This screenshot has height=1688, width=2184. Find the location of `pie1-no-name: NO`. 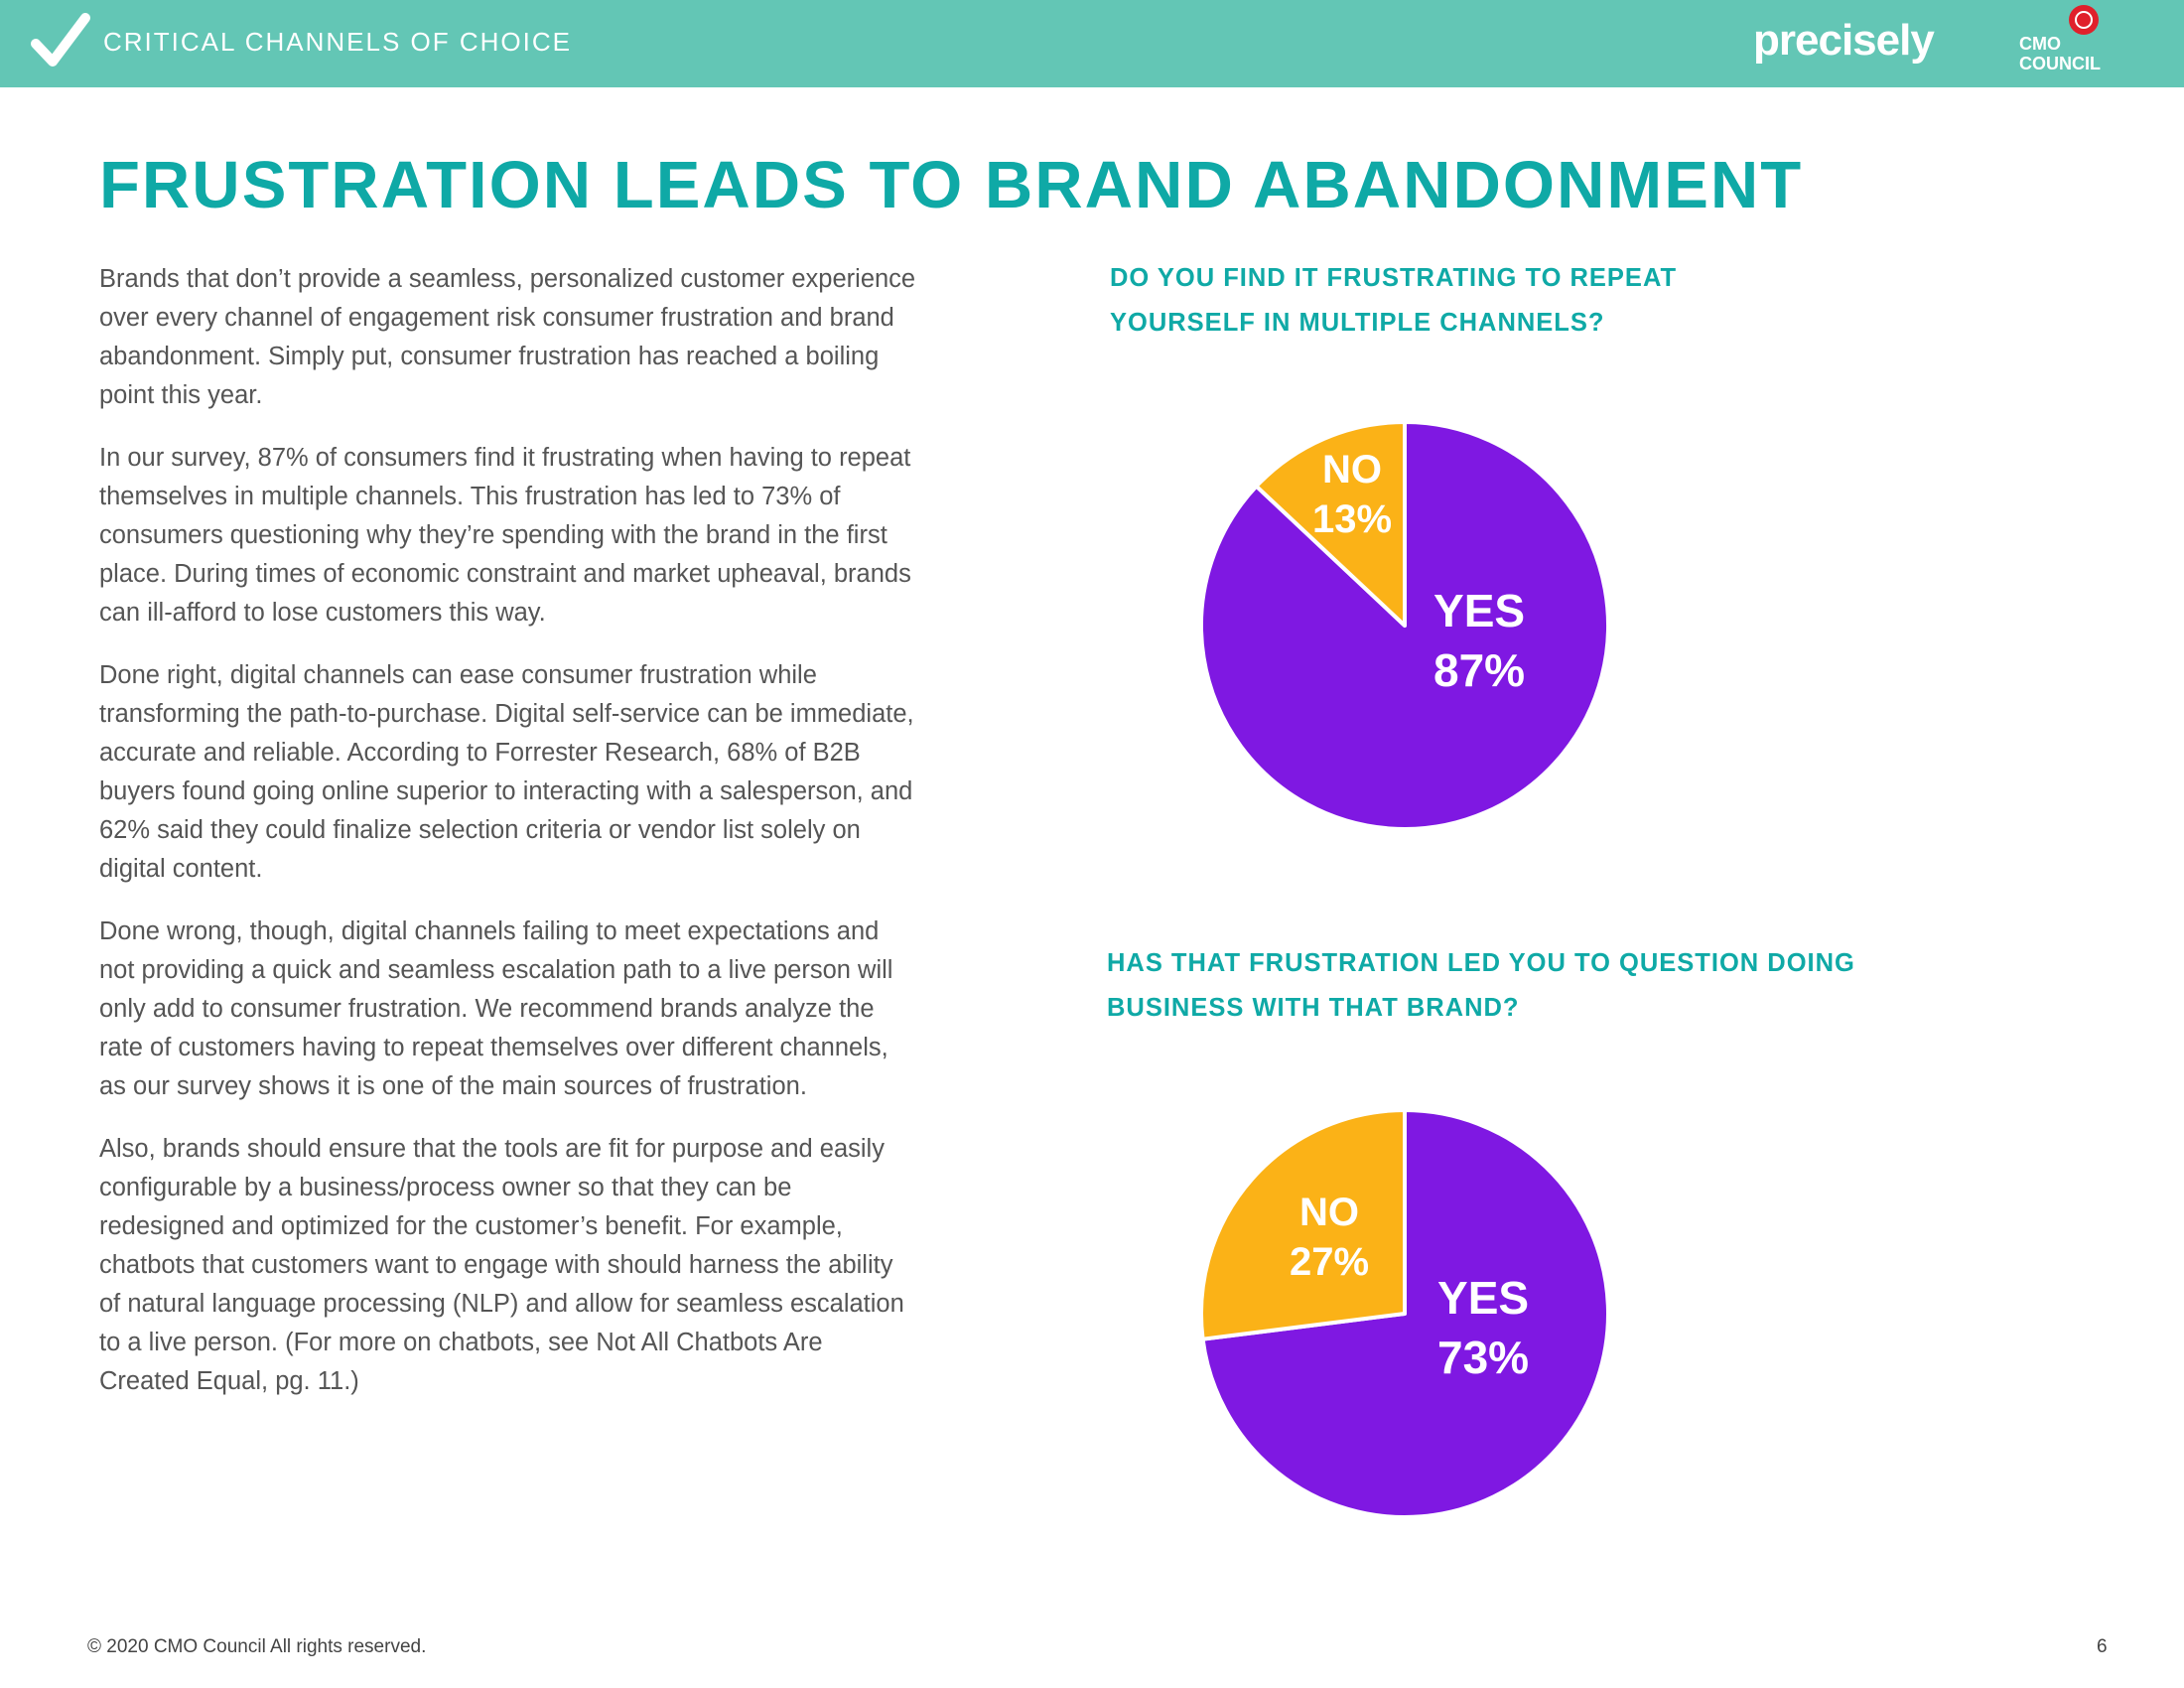

pie1-no-name: NO is located at coordinates (1352, 470).